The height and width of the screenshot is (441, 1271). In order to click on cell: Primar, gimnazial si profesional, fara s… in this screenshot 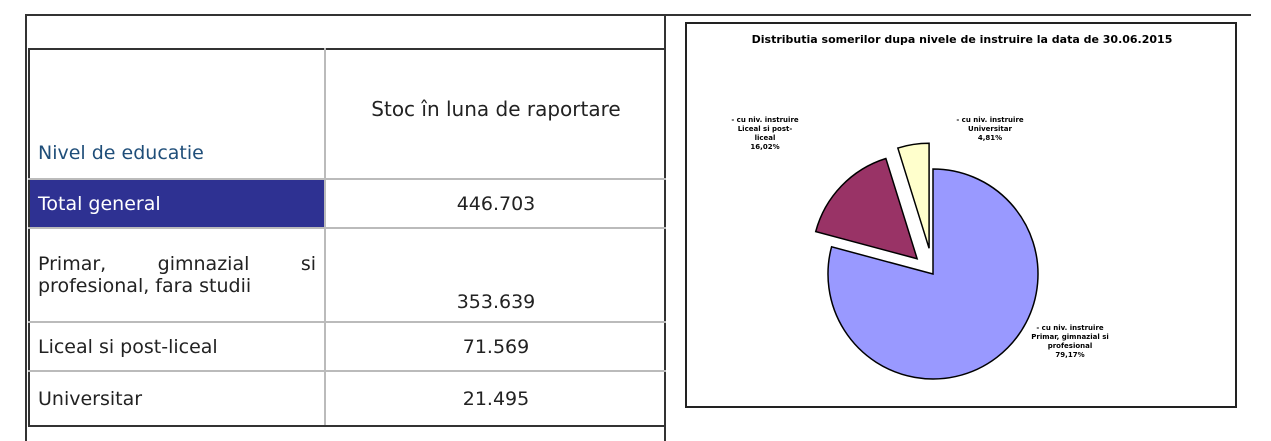, I will do `click(177, 275)`.